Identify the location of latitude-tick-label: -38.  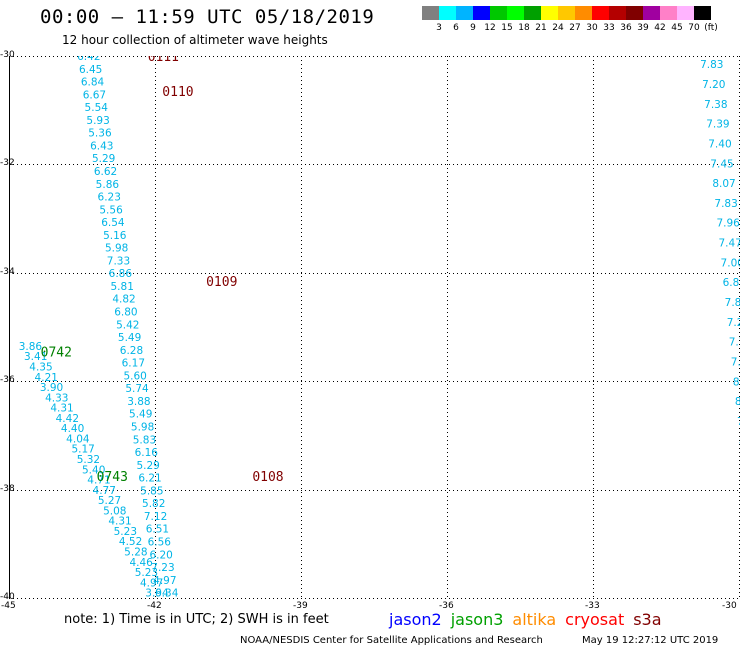
(7, 488).